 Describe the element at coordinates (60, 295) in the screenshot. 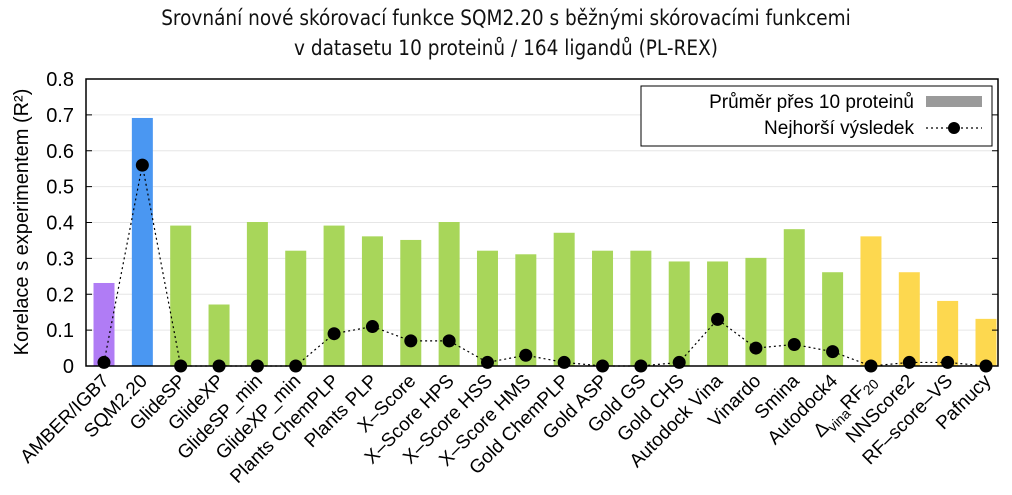

I see `y-tick-label: 0.2` at that location.